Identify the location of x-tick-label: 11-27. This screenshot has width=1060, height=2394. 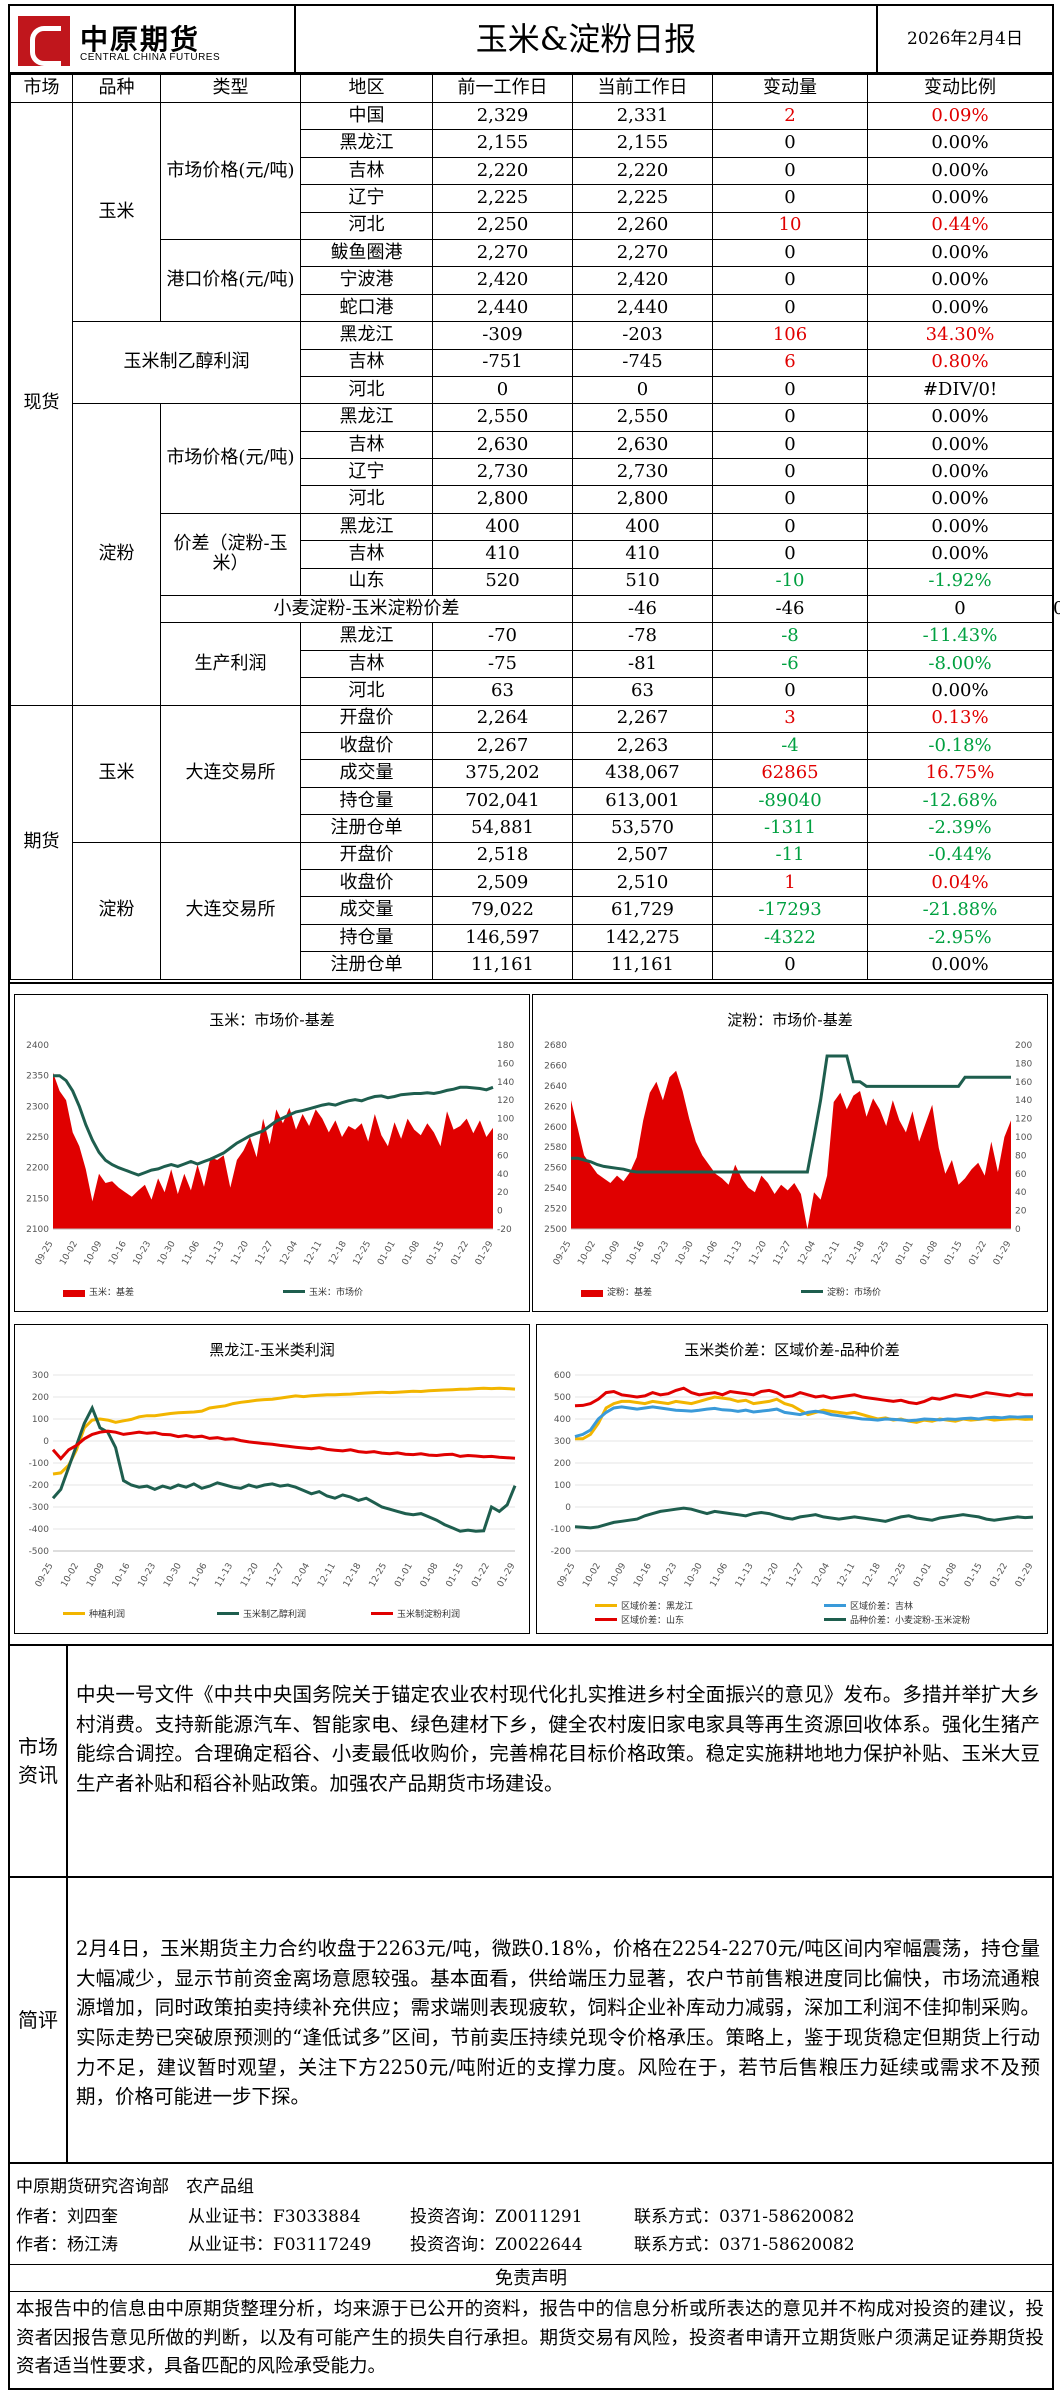
(783, 1254).